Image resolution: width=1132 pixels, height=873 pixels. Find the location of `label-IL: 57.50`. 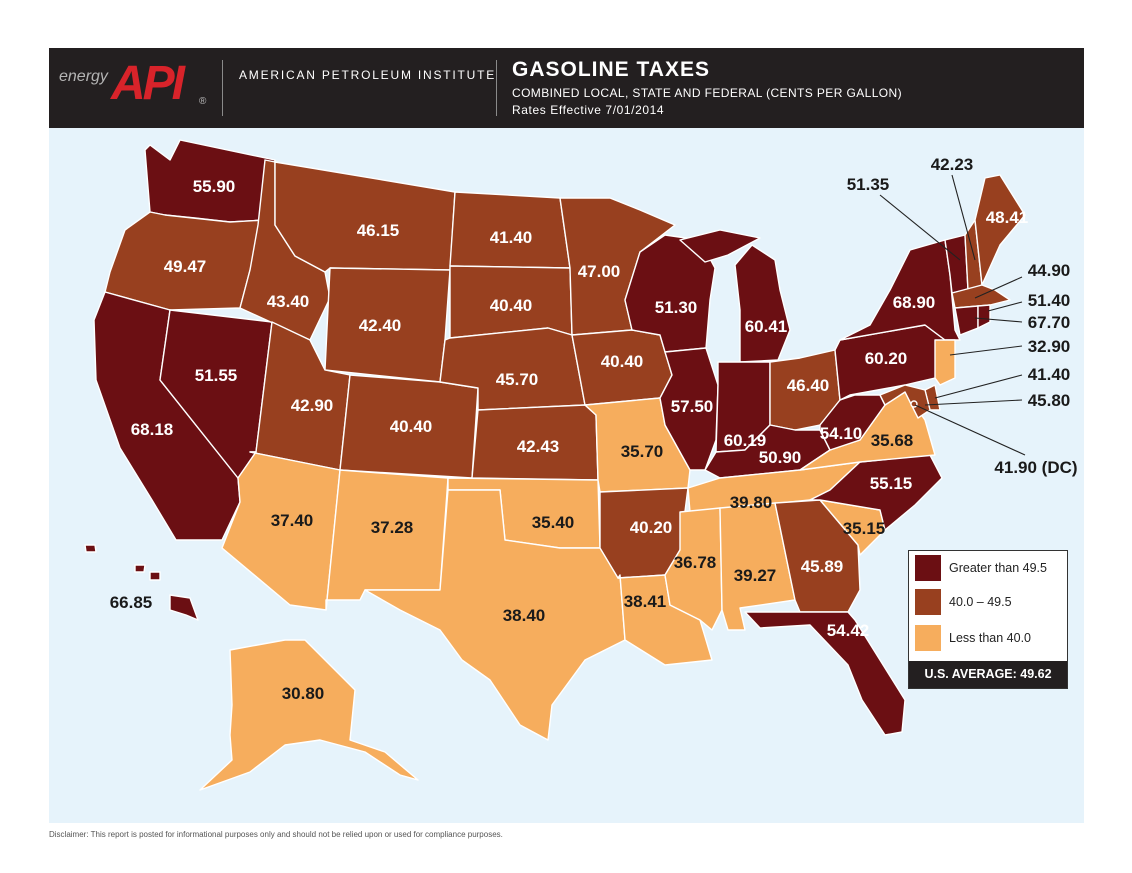

label-IL: 57.50 is located at coordinates (692, 406).